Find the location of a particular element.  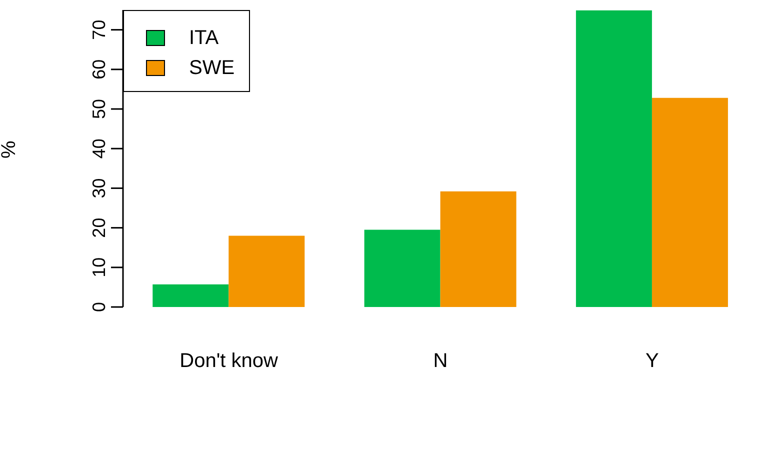

y-tick-label: 20 is located at coordinates (99, 228).